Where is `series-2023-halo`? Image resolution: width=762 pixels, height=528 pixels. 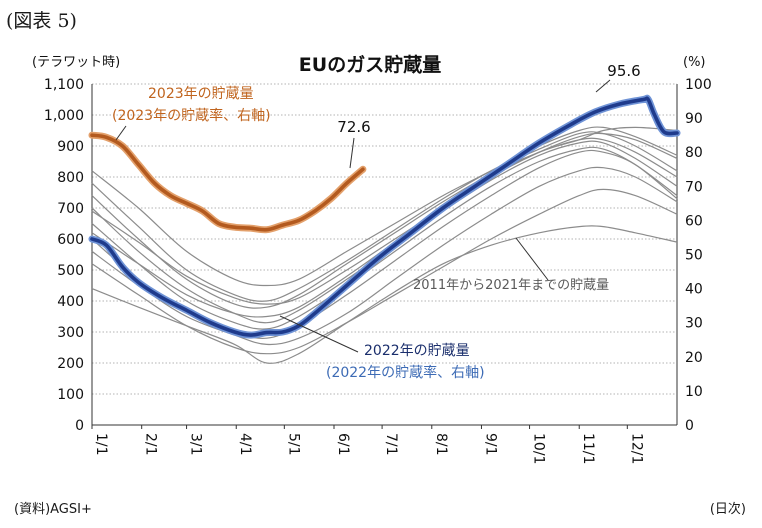 series-2023-halo is located at coordinates (227, 182).